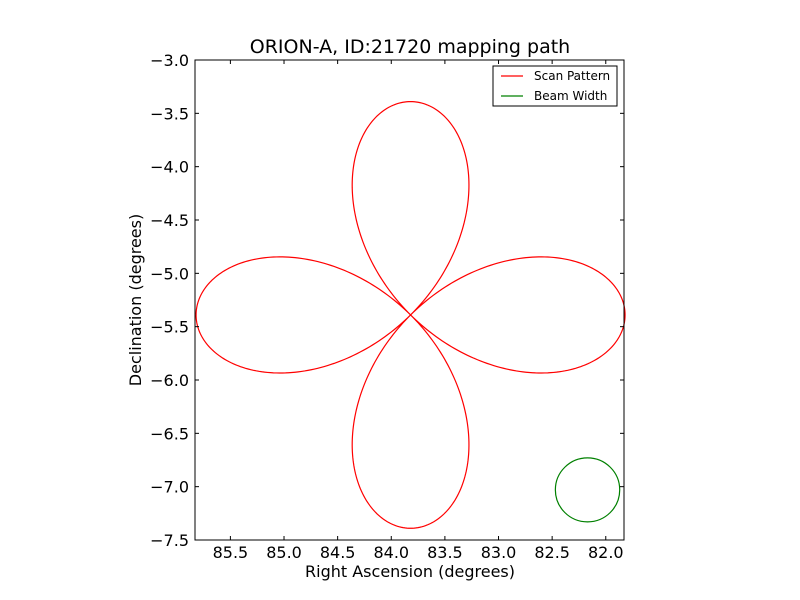  Describe the element at coordinates (572, 76) in the screenshot. I see `legend-label-scan-pattern: Scan Pattern` at that location.